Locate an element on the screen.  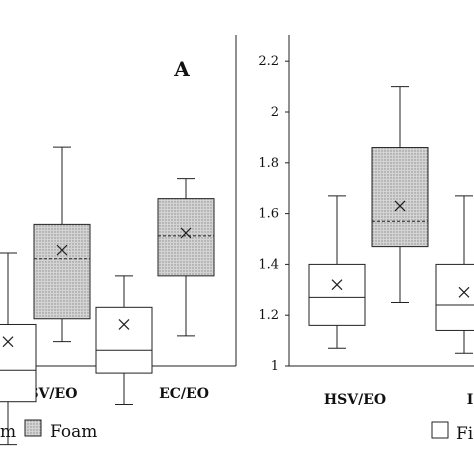
right-y-tick-label-5: 2 is located at coordinates (275, 112).